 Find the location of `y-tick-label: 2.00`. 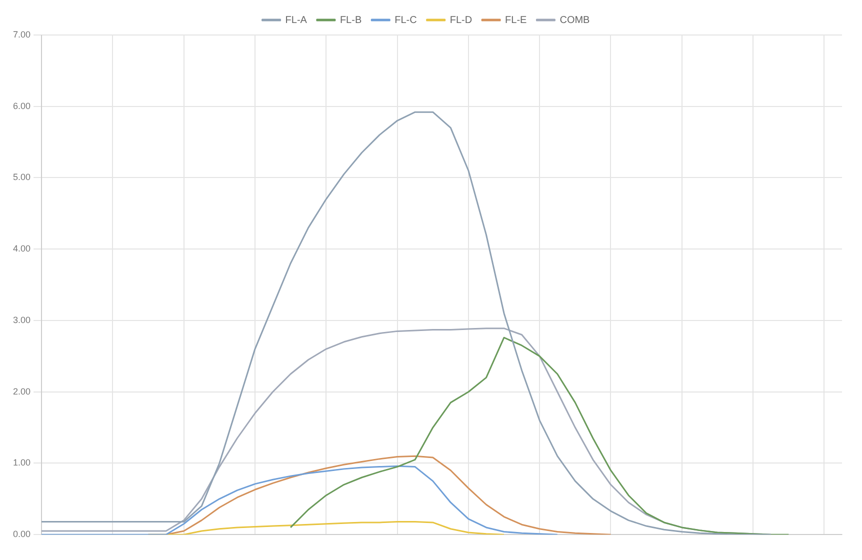

y-tick-label: 2.00 is located at coordinates (21, 391).